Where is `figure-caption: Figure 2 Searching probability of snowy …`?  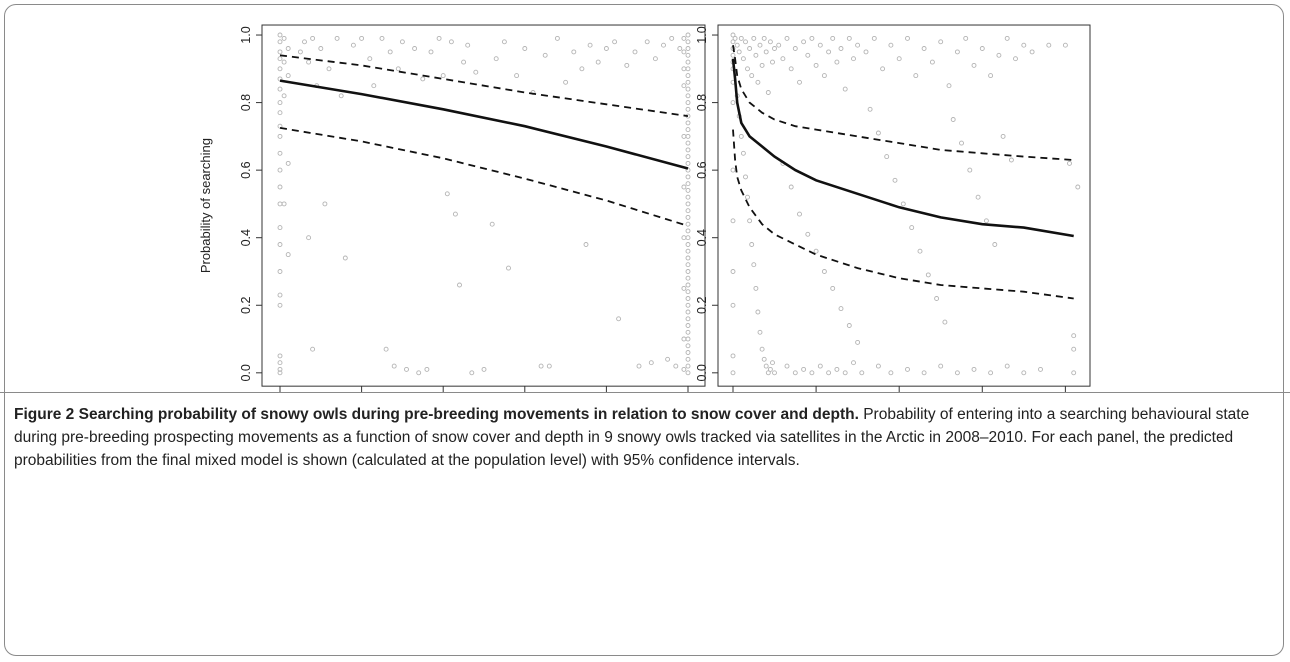
figure-caption: Figure 2 Searching probability of snowy … is located at coordinates (645, 437).